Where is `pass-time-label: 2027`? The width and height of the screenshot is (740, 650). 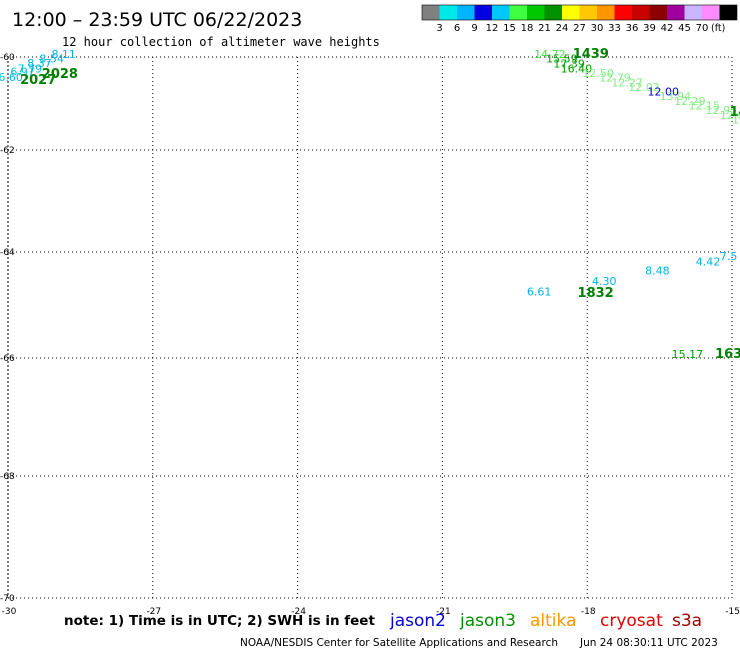 pass-time-label: 2027 is located at coordinates (38, 80).